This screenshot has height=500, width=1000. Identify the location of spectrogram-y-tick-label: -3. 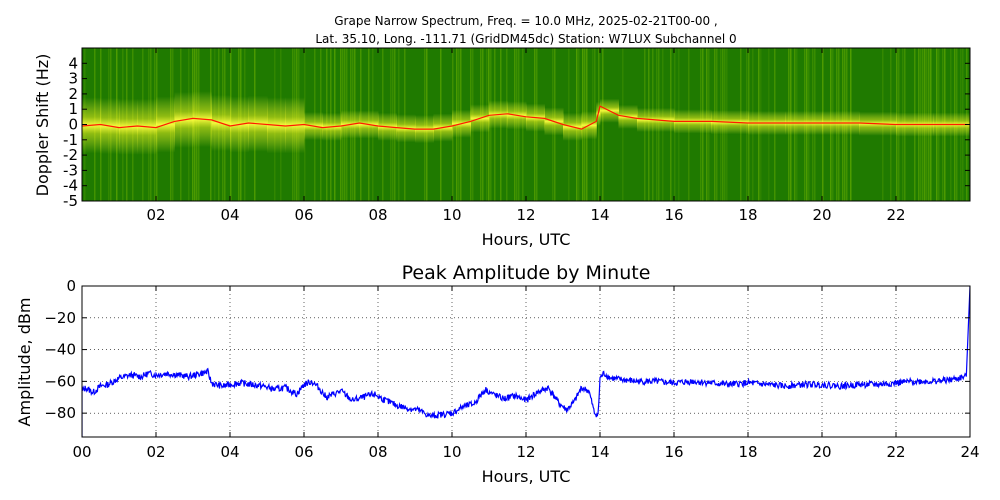
(70, 170).